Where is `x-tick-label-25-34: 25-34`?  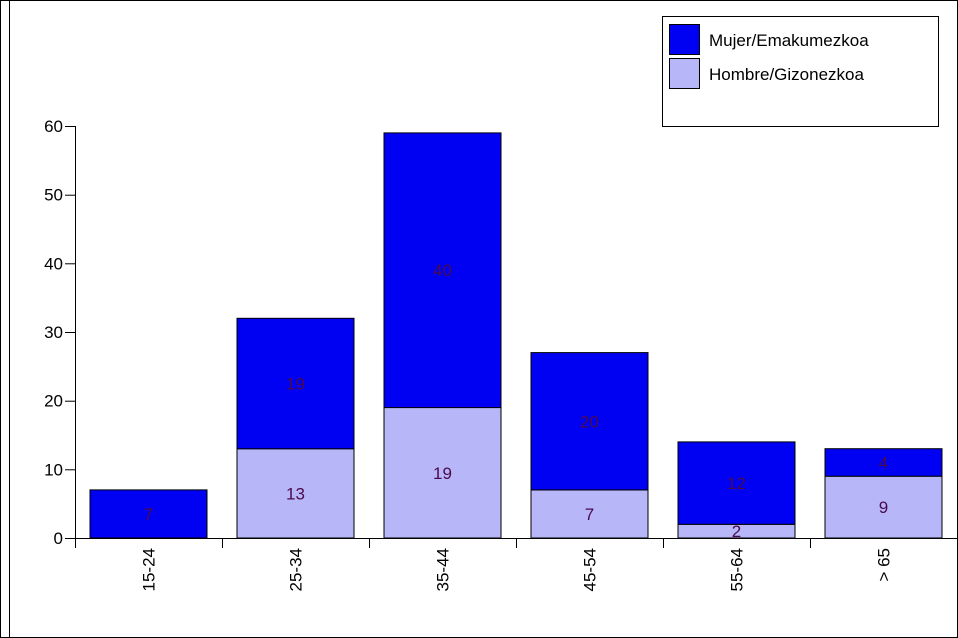
x-tick-label-25-34: 25-34 is located at coordinates (296, 569).